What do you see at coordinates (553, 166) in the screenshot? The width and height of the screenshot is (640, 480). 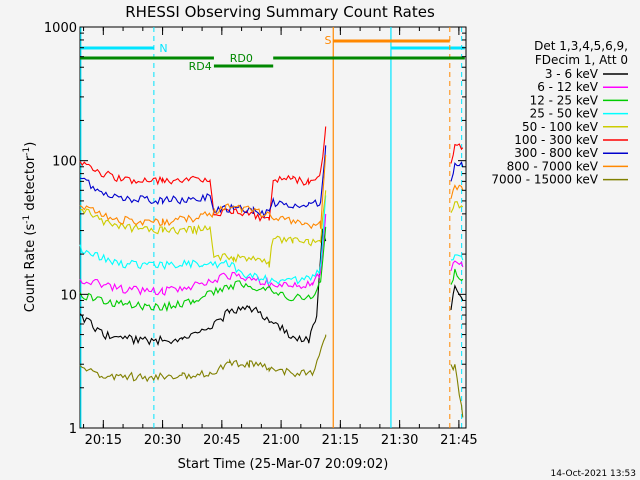 I see `legend-entry-7: 800 - 7000 keV` at bounding box center [553, 166].